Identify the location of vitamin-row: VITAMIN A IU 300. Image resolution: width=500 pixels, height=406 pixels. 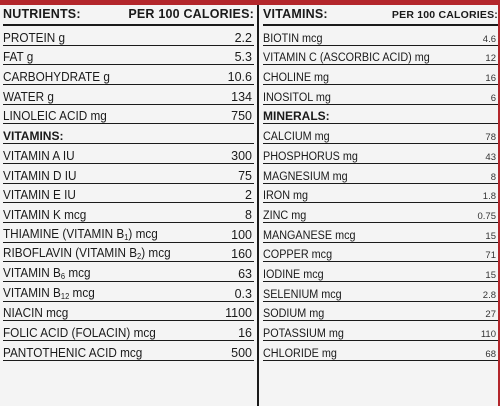
(128, 154).